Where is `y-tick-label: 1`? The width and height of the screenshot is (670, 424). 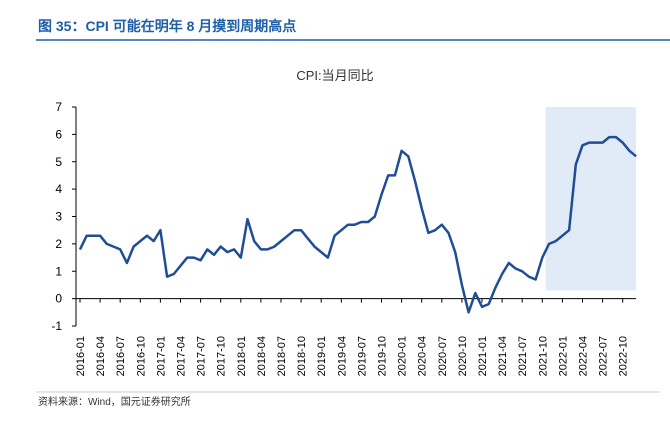
y-tick-label: 1 is located at coordinates (58, 271).